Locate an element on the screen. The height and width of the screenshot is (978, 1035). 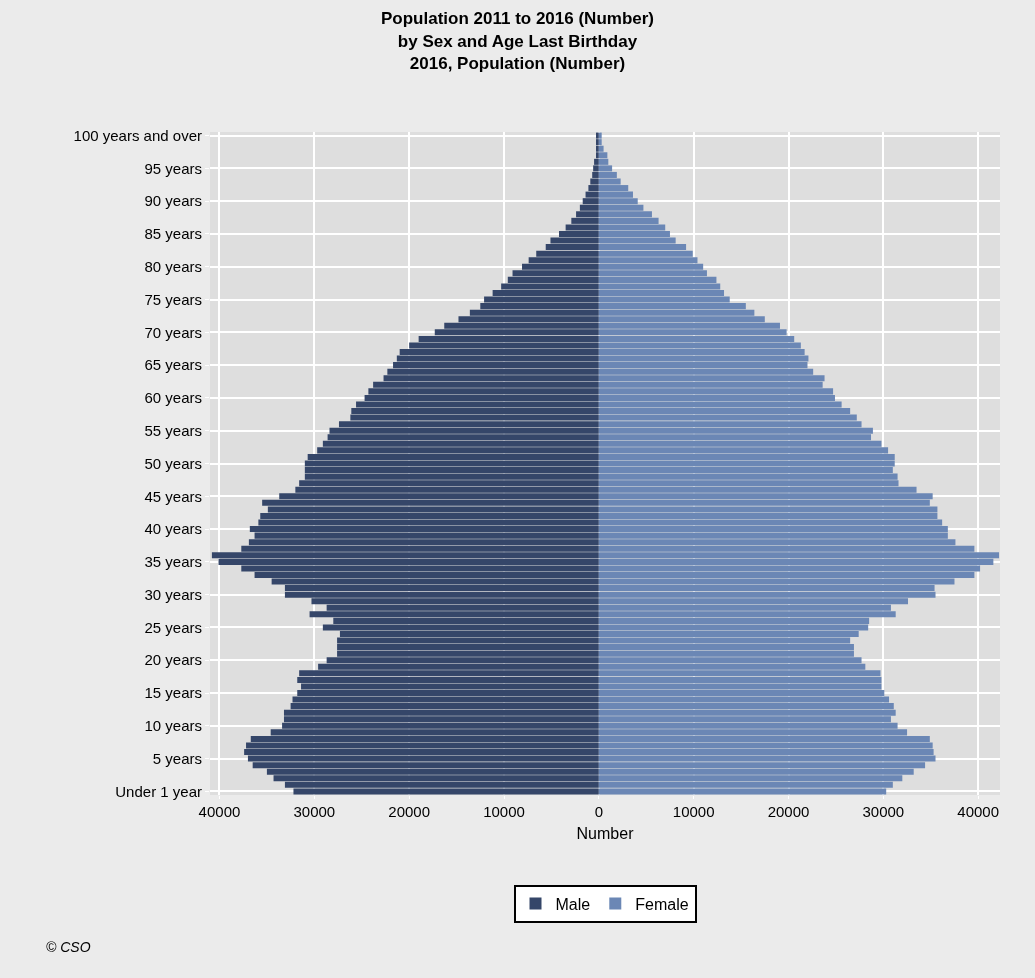
y-tick-label: 70 years is located at coordinates (173, 332).